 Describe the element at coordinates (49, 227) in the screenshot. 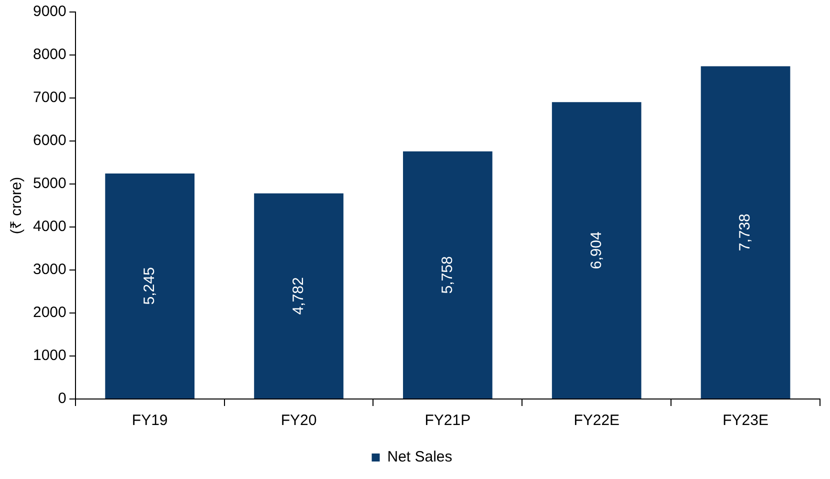

I see `y-tick-label: 4000` at that location.